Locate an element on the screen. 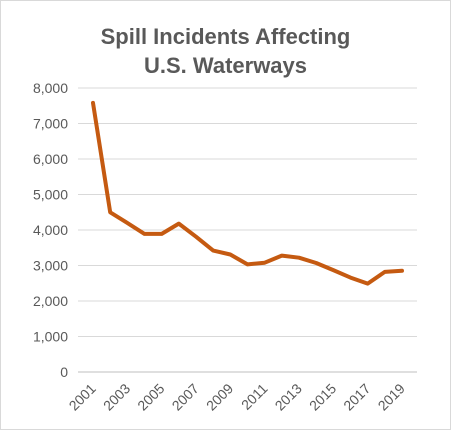  y-tick-label: 7,000 is located at coordinates (50, 124).